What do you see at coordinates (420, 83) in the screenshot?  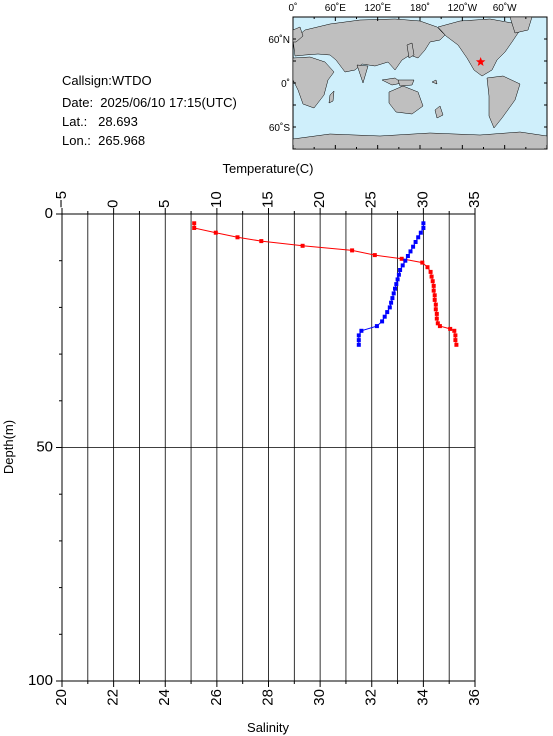 I see `map-ticks` at bounding box center [420, 83].